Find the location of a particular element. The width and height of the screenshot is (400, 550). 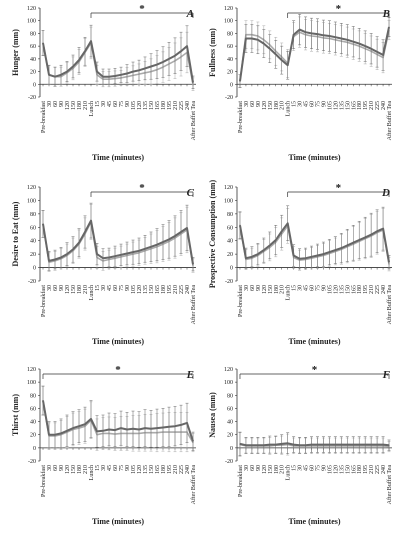

x-tick-label: 45 is located at coordinates (110, 468).